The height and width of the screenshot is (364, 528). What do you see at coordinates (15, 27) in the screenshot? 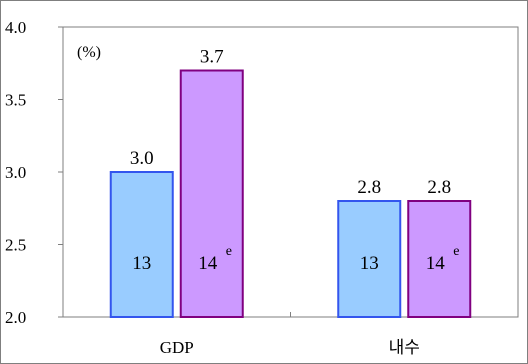
I see `y-tick-label: 4.0` at bounding box center [15, 27].